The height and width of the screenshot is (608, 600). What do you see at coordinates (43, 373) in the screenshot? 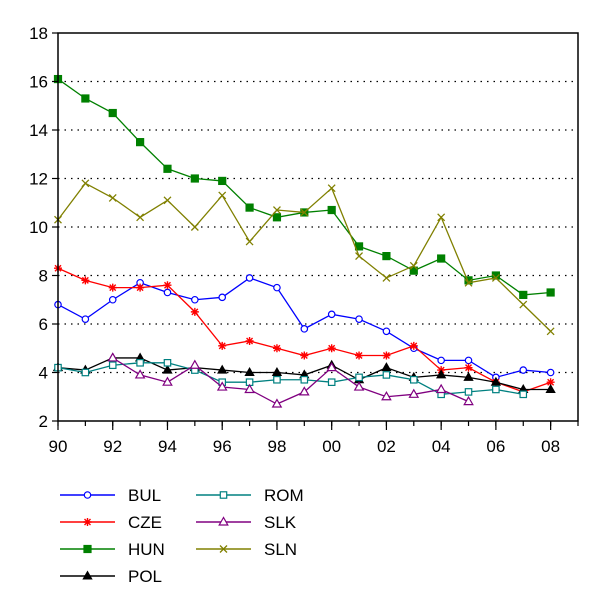
I see `y-tick-label: 4` at bounding box center [43, 373].